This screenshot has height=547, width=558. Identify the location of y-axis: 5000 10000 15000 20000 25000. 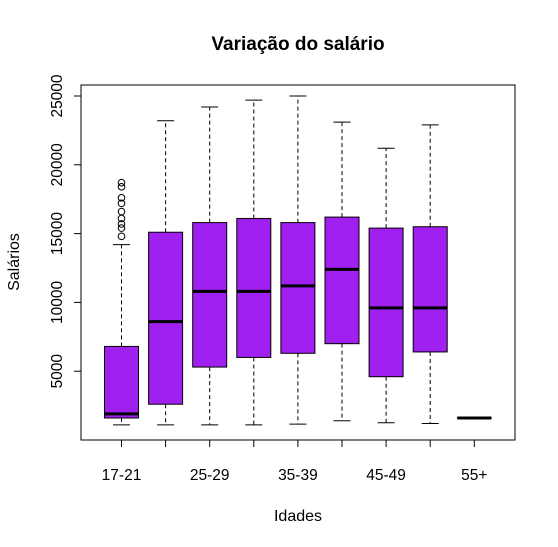
(65, 231).